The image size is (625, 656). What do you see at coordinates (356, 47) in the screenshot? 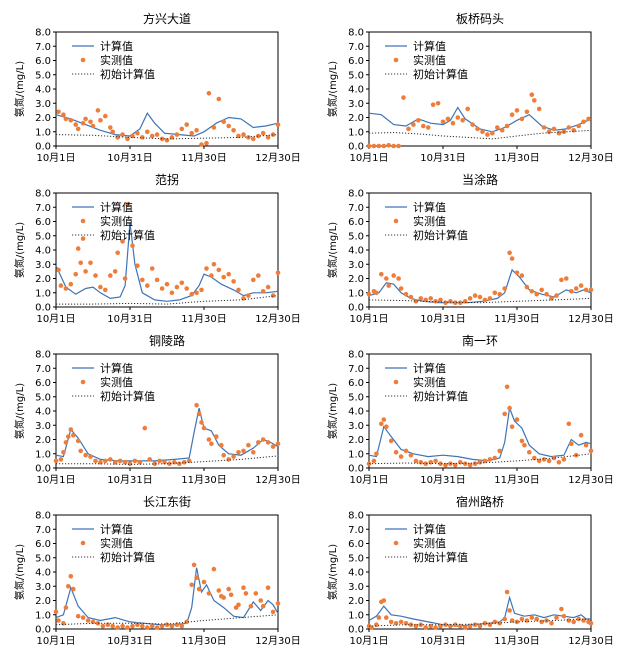
I see `y-tick-label: 7.0` at bounding box center [356, 47].